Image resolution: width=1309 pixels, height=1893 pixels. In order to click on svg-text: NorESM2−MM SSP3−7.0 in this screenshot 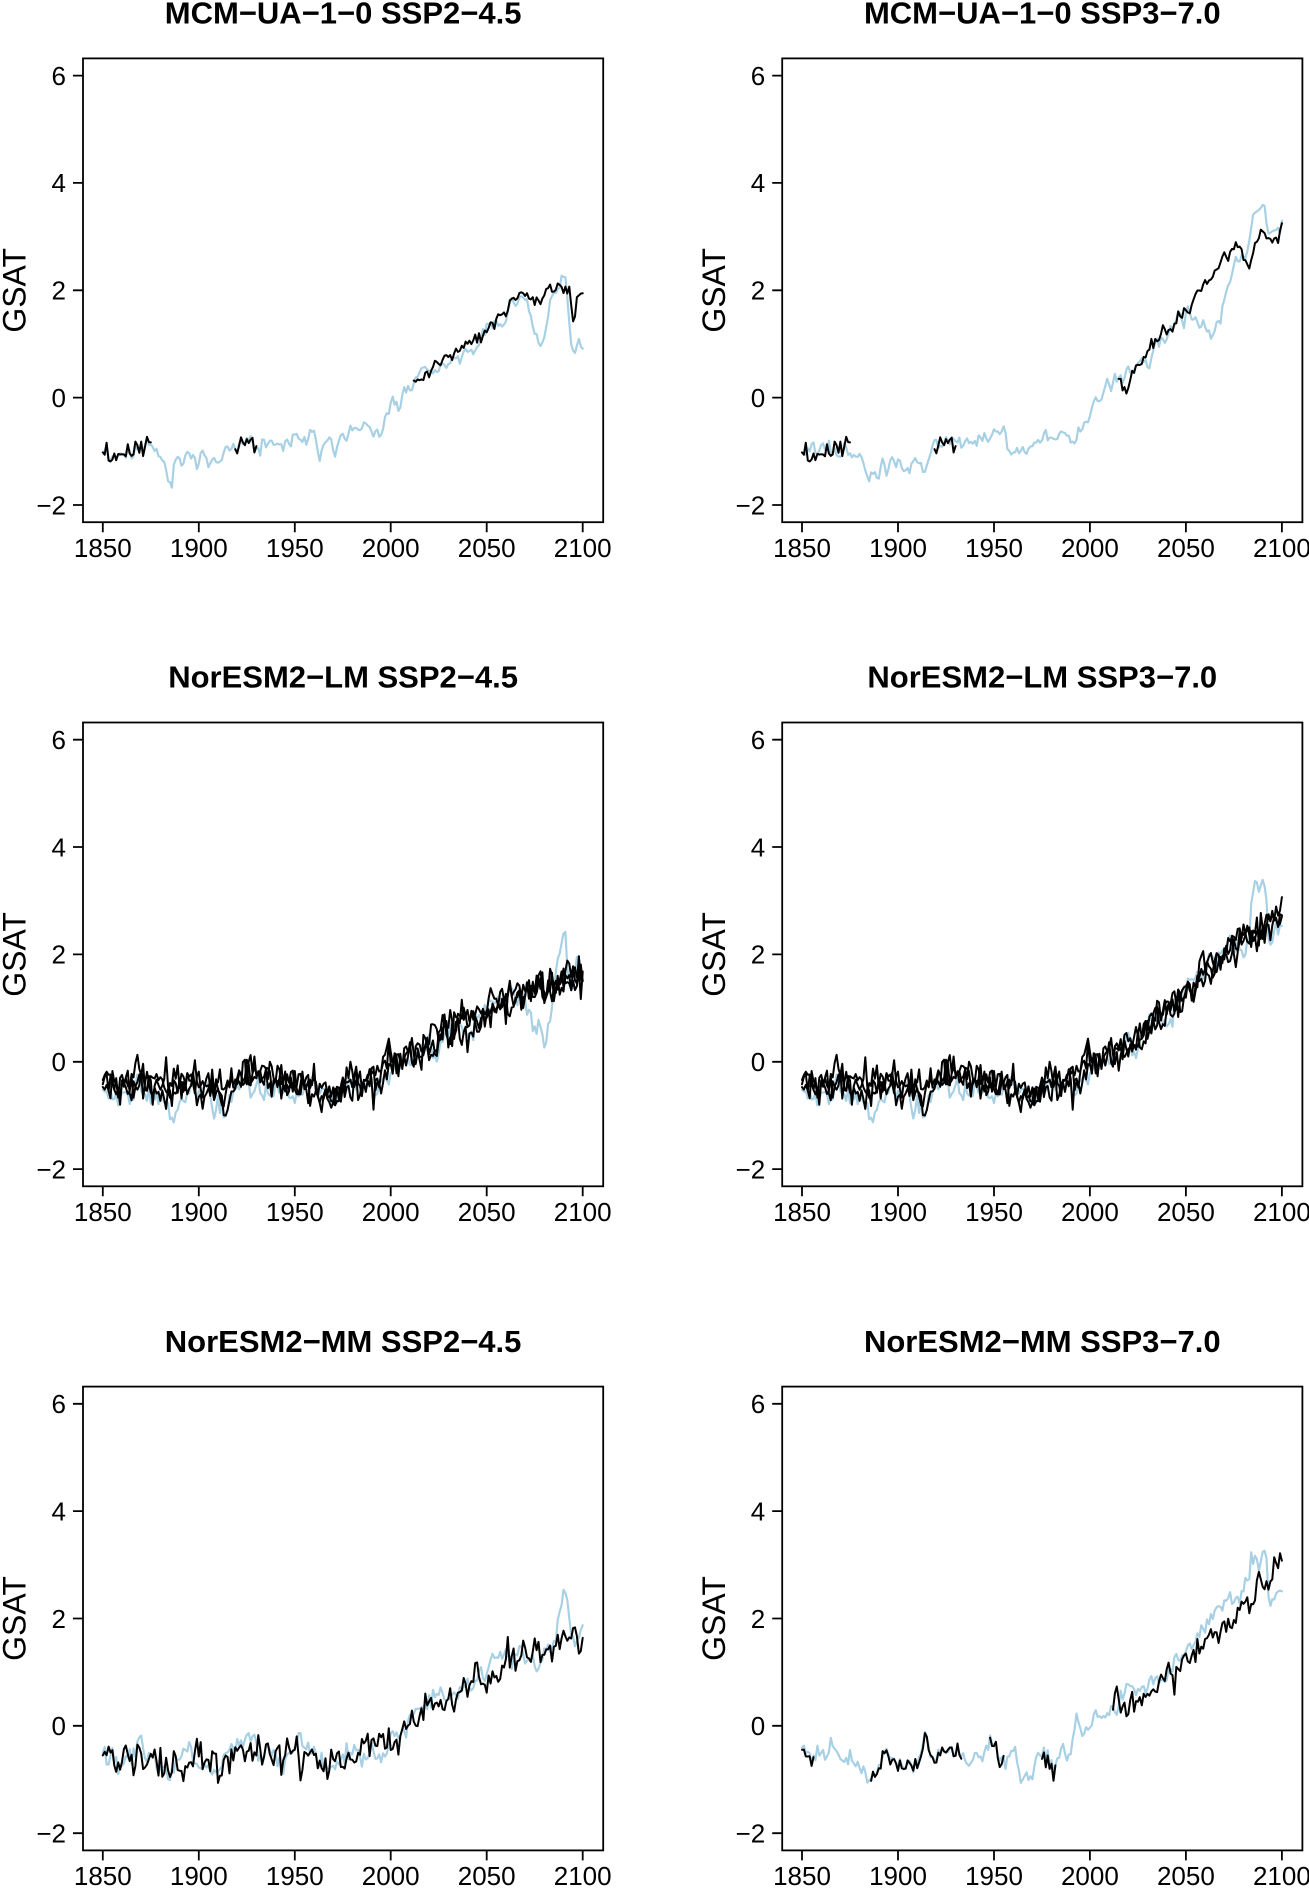, I will do `click(1042, 1341)`.